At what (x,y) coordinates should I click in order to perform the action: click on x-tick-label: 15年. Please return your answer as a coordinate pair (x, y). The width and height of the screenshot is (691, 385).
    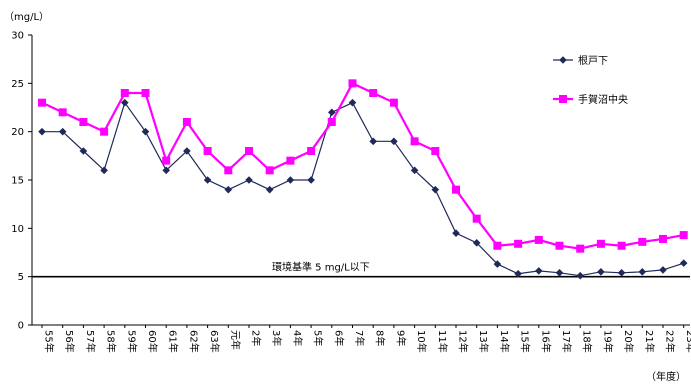
    Looking at the image, I should click on (525, 341).